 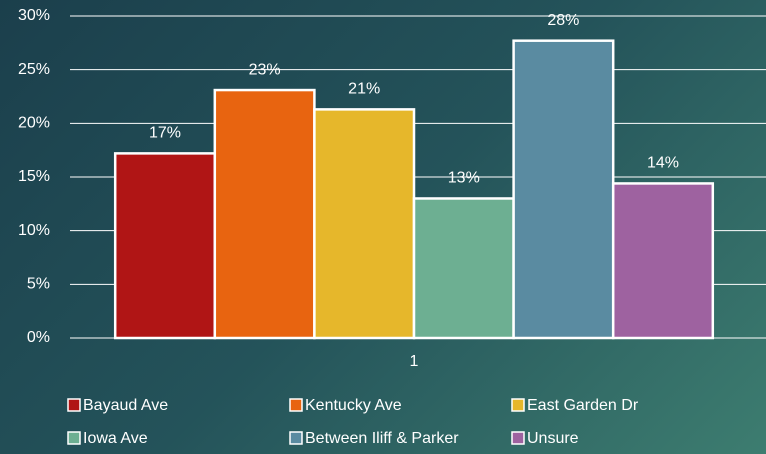 What do you see at coordinates (414, 361) in the screenshot?
I see `x-tick-label: 1` at bounding box center [414, 361].